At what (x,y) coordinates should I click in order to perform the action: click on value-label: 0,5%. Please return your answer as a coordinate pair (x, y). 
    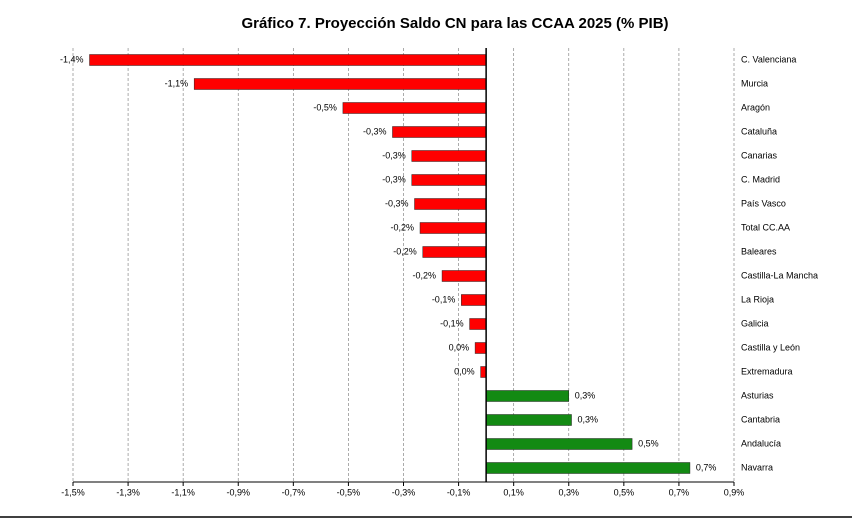
    Looking at the image, I should click on (648, 443).